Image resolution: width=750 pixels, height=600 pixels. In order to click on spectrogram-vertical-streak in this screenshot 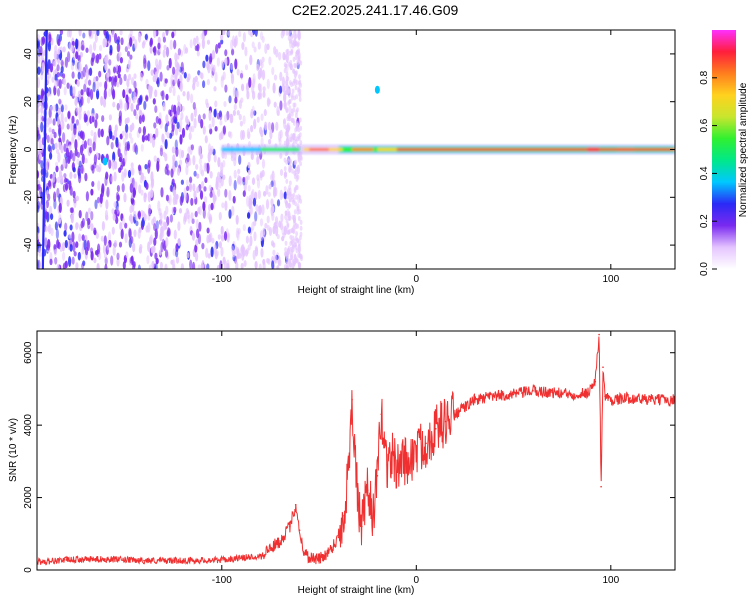, I will do `click(44, 149)`.